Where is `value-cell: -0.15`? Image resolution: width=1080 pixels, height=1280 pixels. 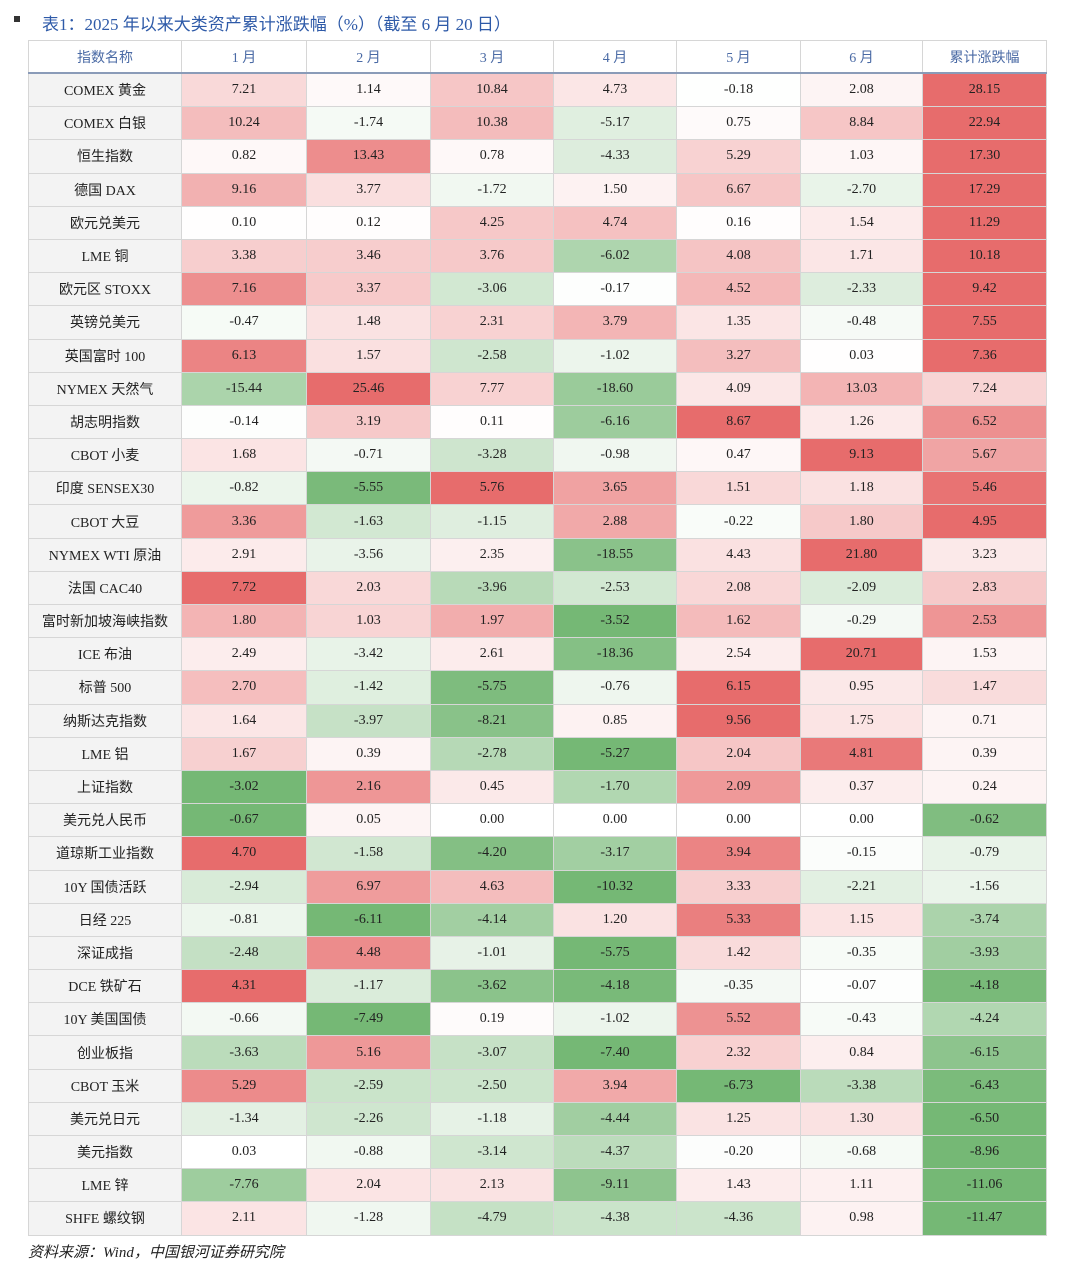
value-cell: -0.15 is located at coordinates (861, 853).